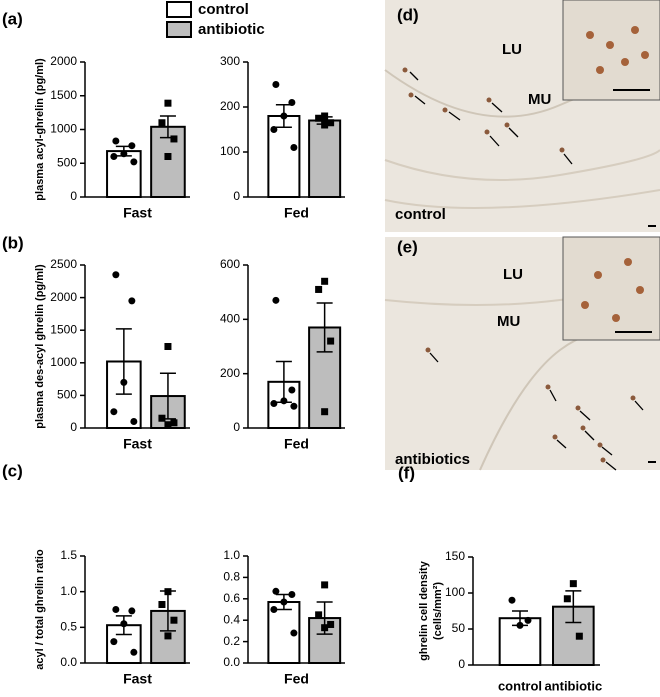  I want to click on y-tick-label: 0.5, so click(68, 627).